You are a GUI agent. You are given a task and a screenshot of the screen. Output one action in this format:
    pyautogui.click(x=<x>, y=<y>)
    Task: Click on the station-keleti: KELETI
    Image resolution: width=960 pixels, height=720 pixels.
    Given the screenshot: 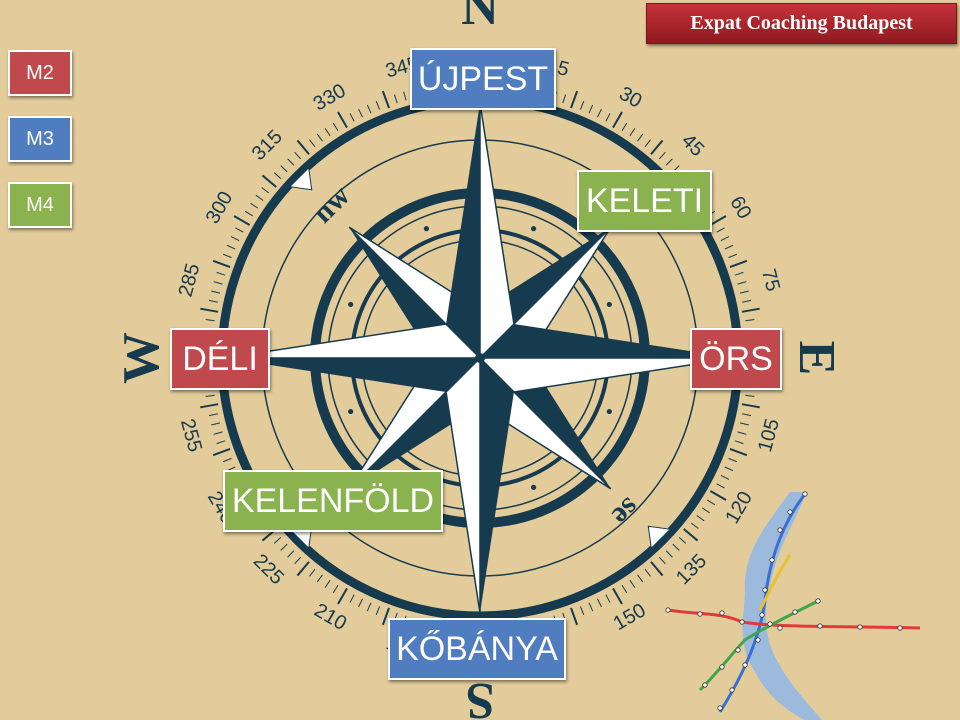 What is the action you would take?
    pyautogui.click(x=644, y=201)
    